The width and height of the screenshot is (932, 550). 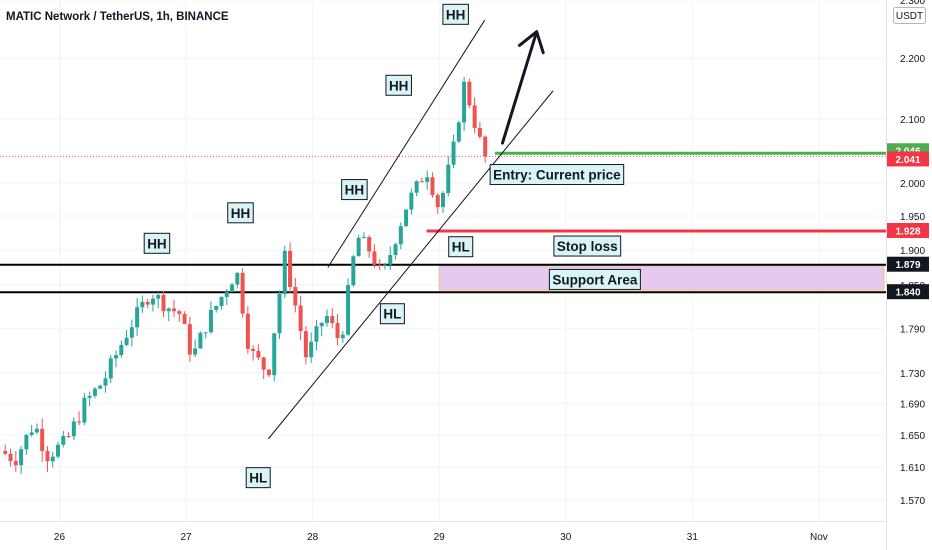 What do you see at coordinates (912, 374) in the screenshot?
I see `y-tick-label: 1.730` at bounding box center [912, 374].